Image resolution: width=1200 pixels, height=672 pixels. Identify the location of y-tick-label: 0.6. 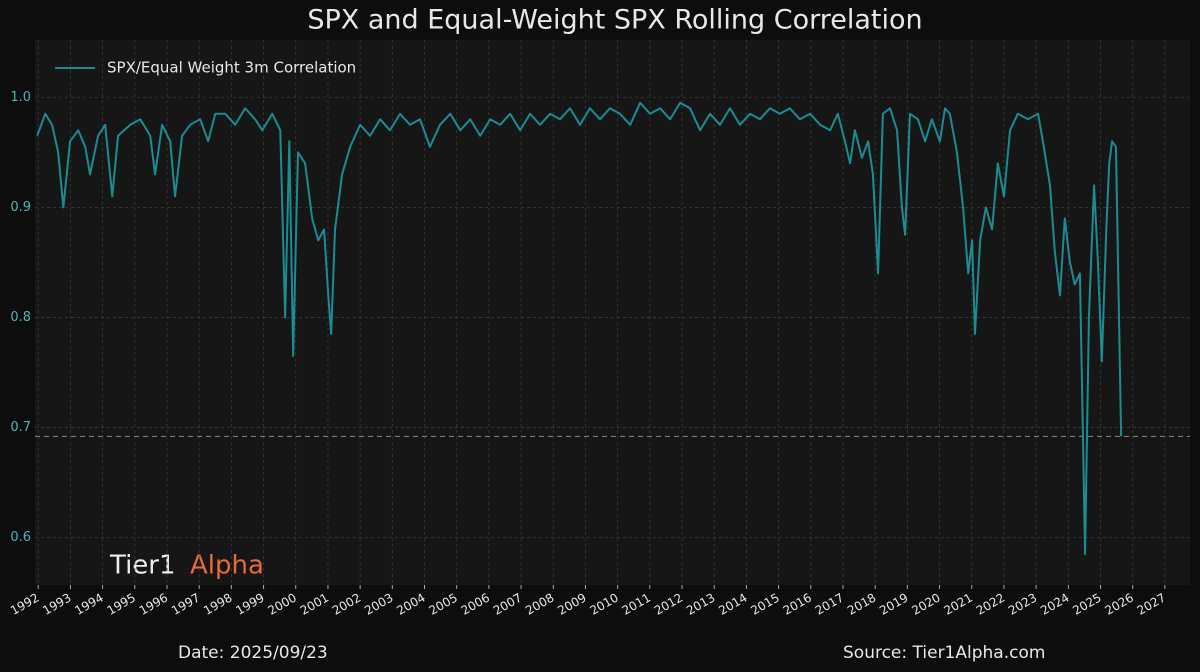
(20, 537).